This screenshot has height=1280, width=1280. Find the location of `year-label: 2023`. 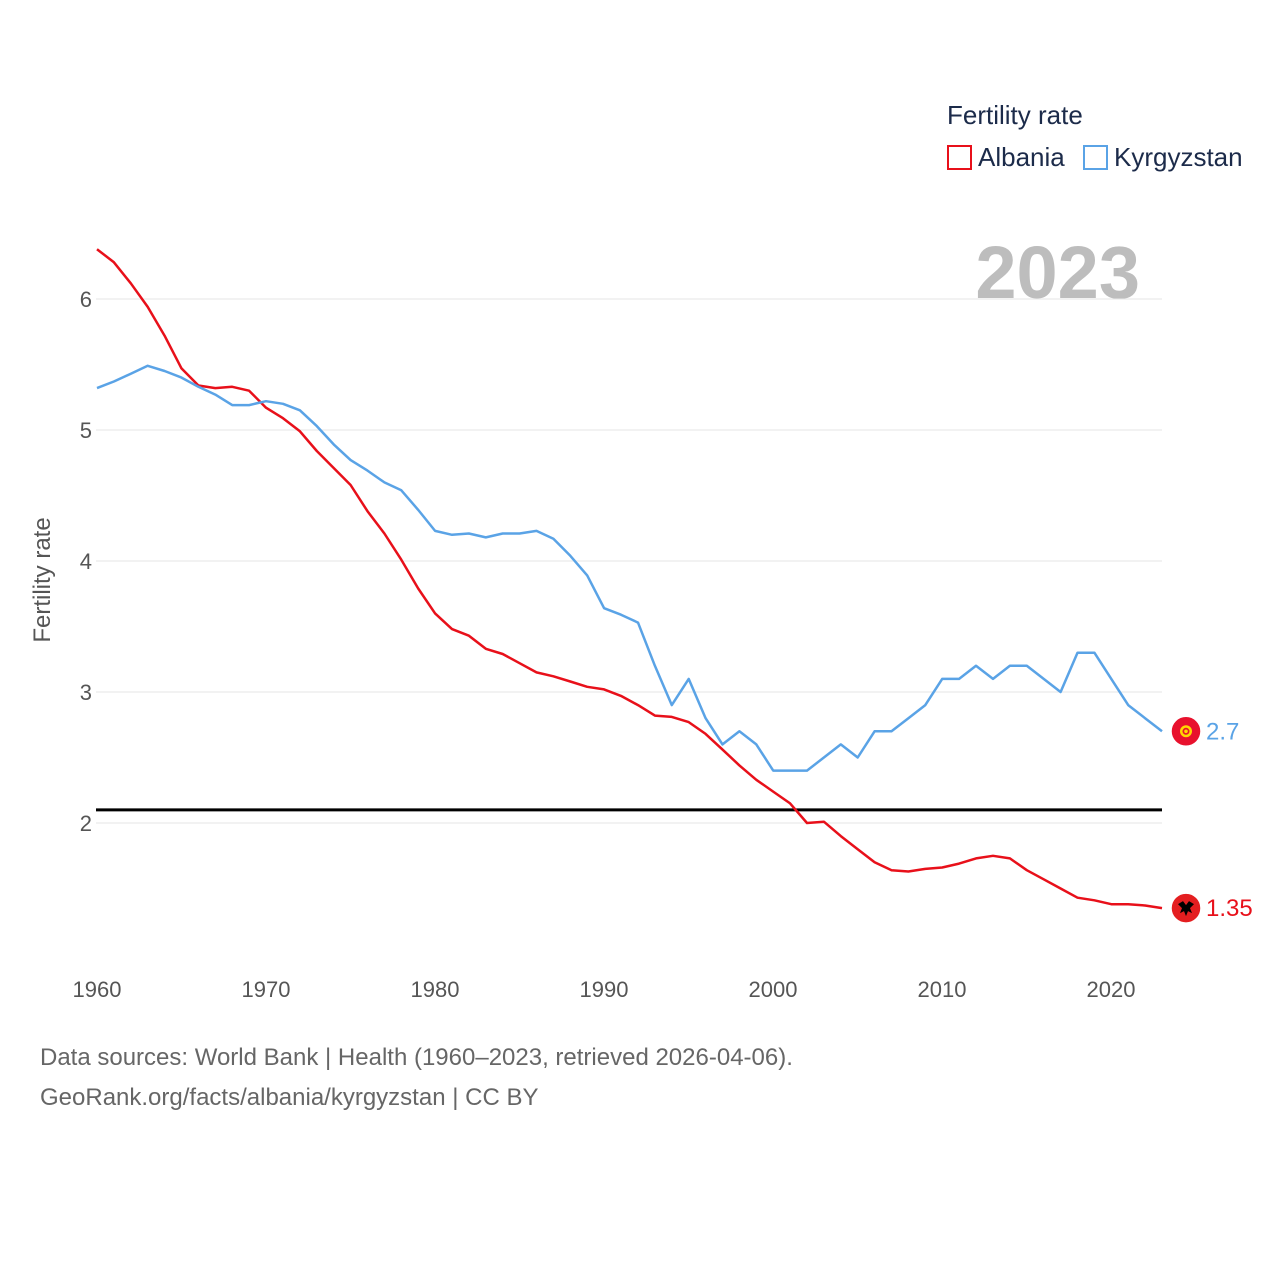

year-label: 2023 is located at coordinates (1057, 272).